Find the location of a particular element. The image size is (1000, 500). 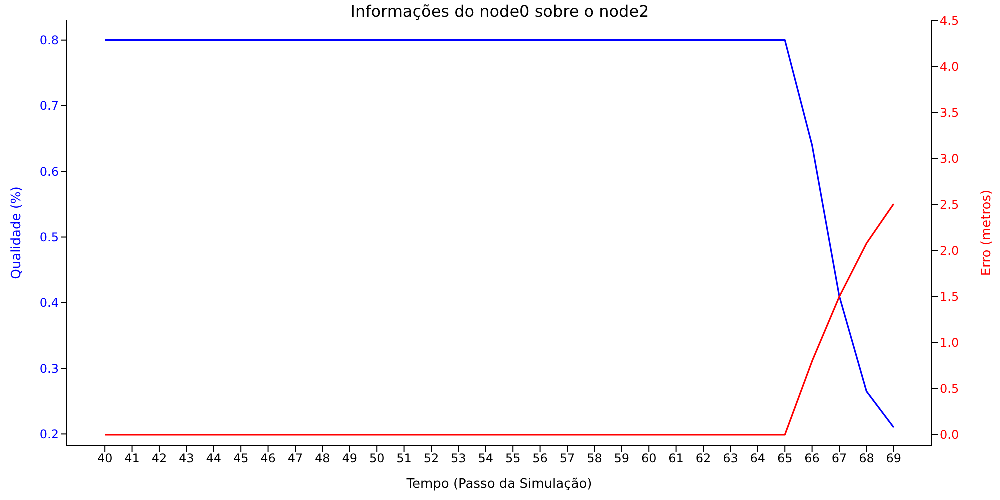

x-tick-label: 65 is located at coordinates (785, 459).